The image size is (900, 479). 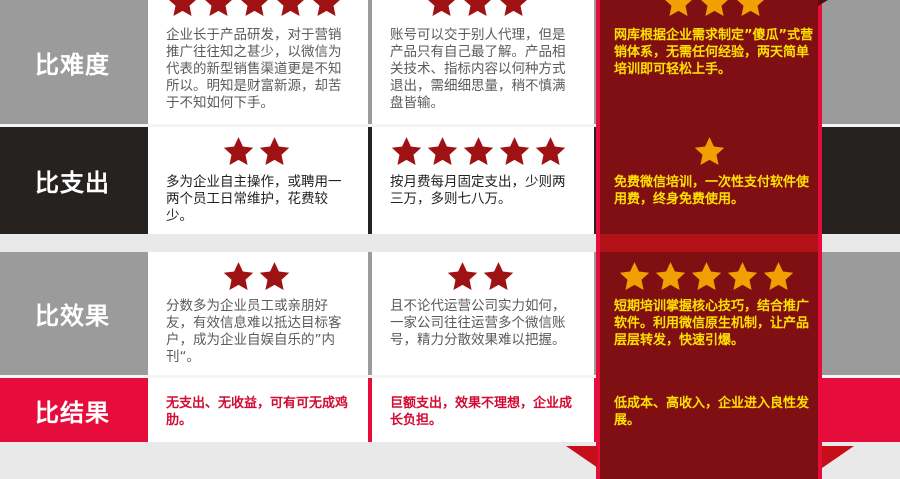 I want to click on cell-difficulty-col1, so click(x=258, y=62).